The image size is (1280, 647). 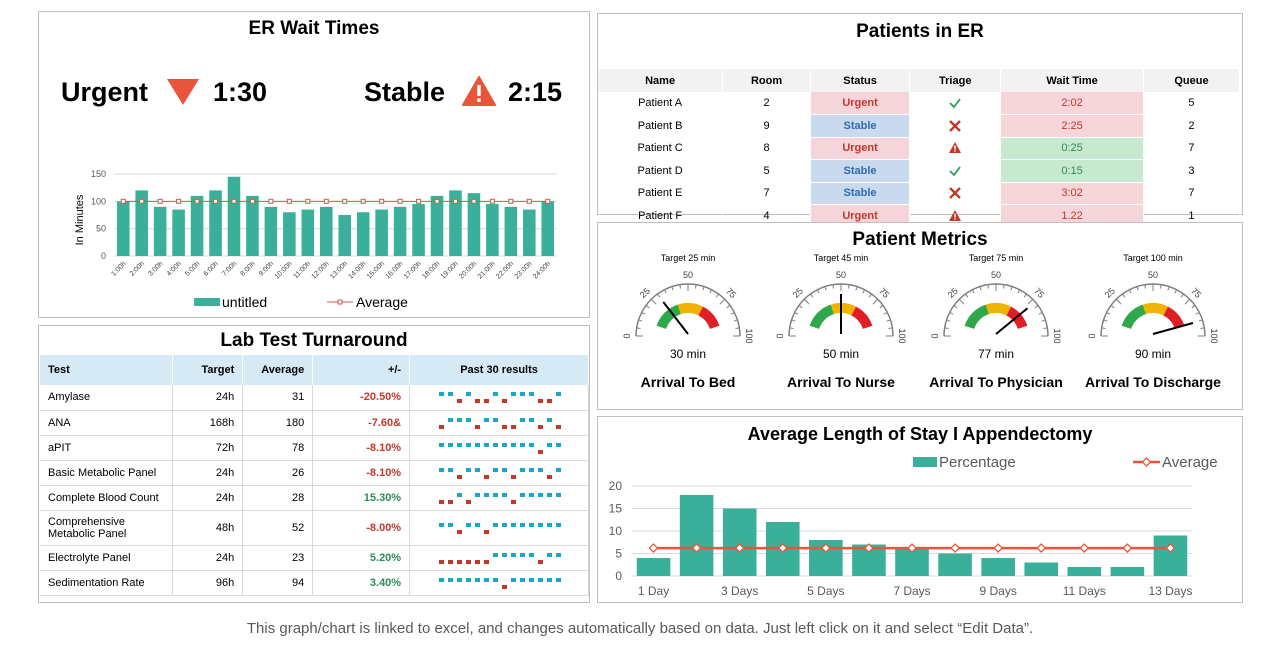 I want to click on table-row: Sedimentation Rate 96h 94 3.40%, so click(x=314, y=583).